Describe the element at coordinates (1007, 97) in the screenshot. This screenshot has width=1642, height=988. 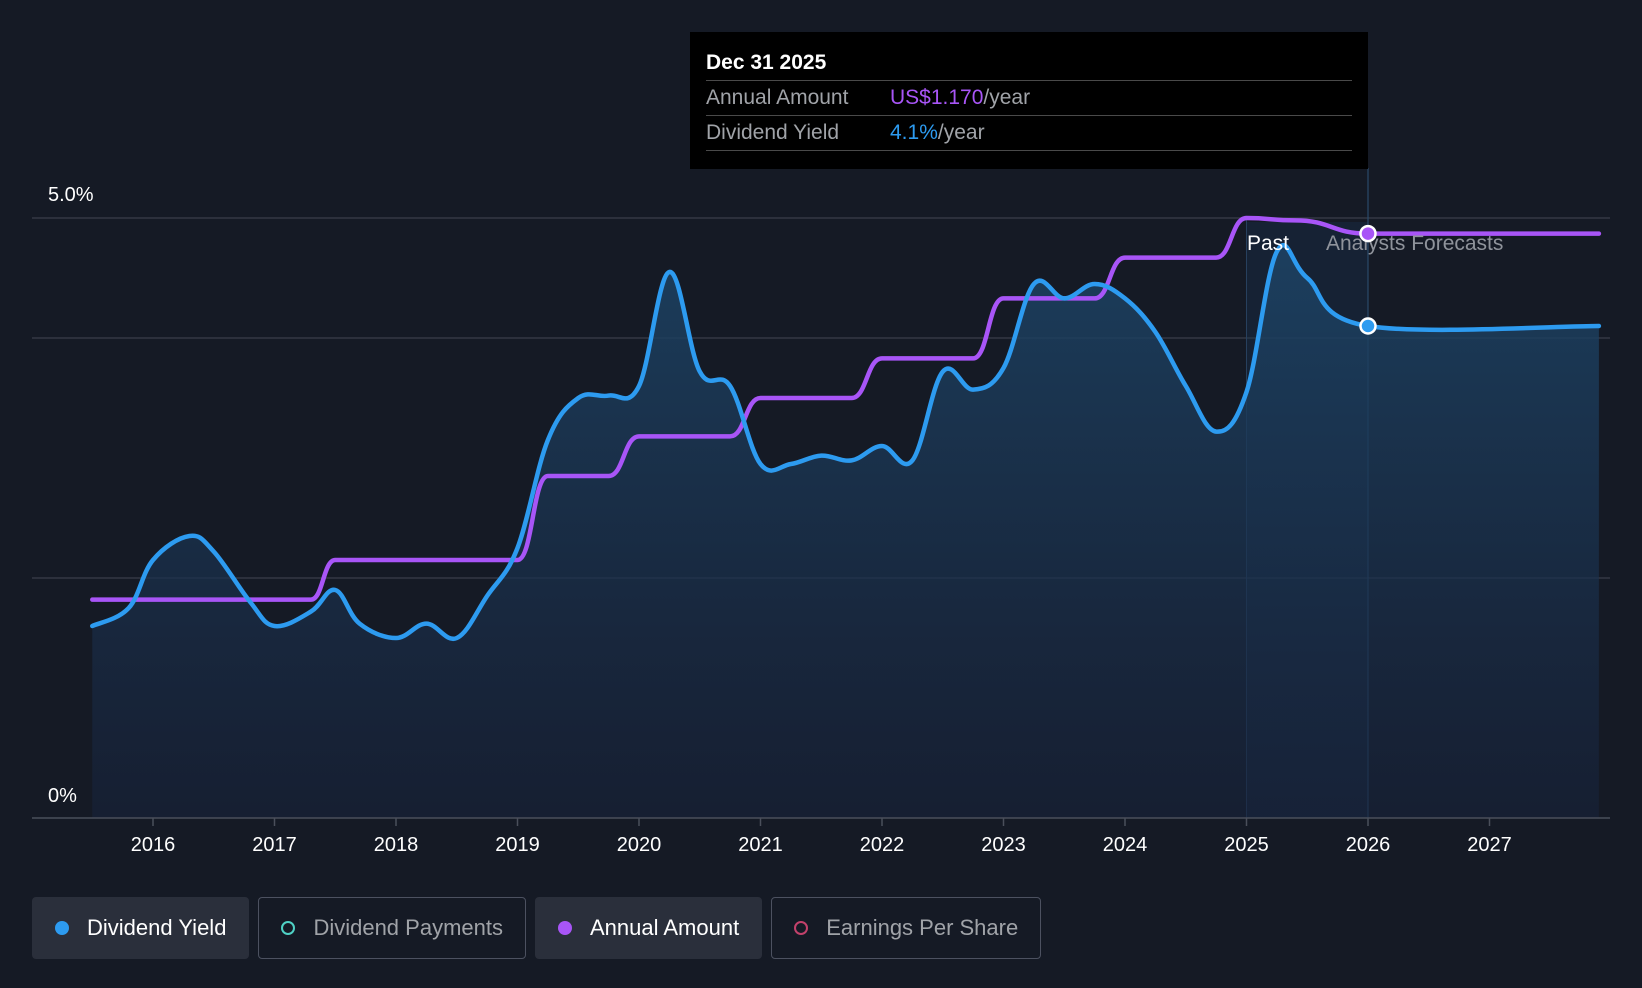
I see `tooltip-annual-amount-unit: /year` at that location.